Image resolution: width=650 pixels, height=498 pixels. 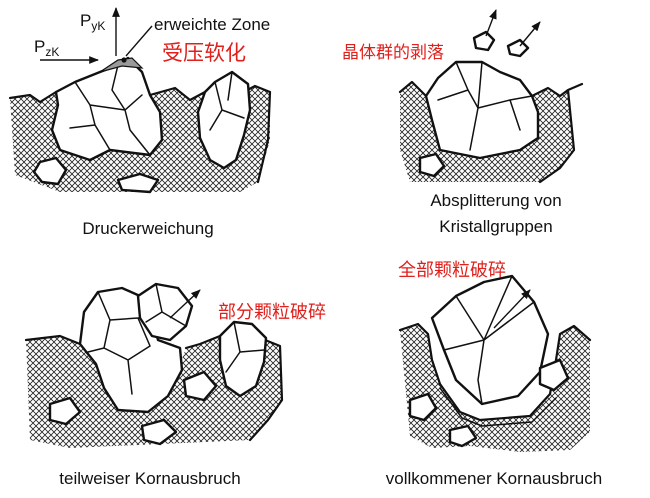 I want to click on caption-vollkommener-kornausbruch: vollkommener Kornausbruch, so click(x=494, y=478).